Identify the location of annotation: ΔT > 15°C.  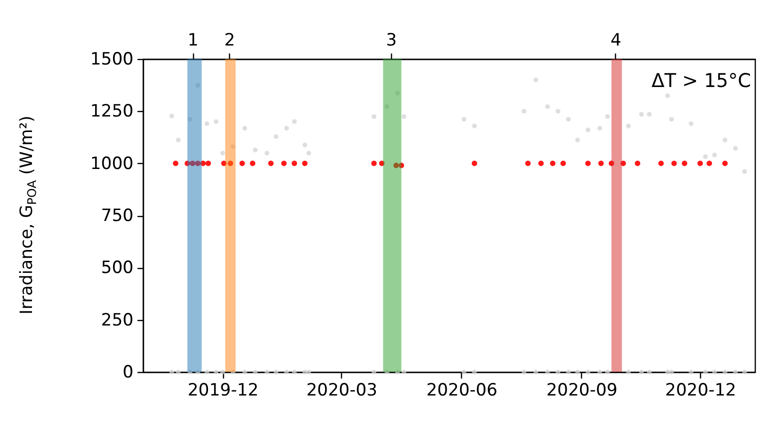
(701, 81).